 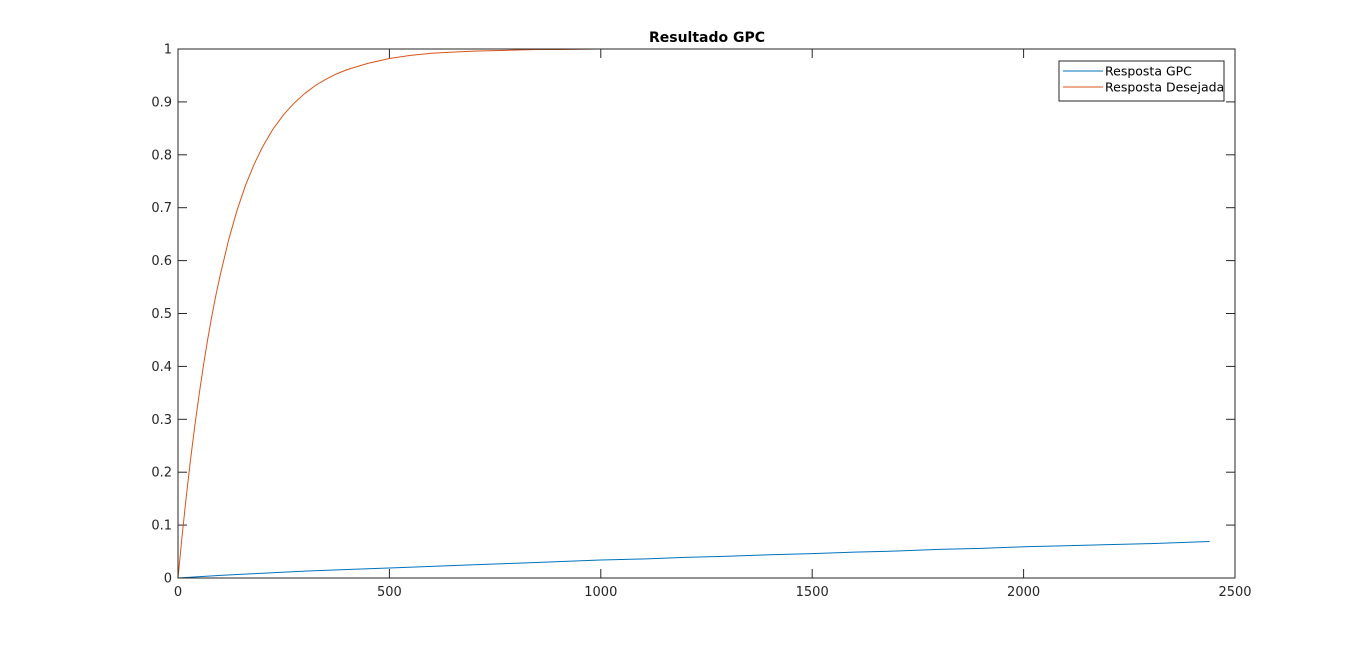 I want to click on legend-label: Resposta GPC, so click(x=1148, y=71).